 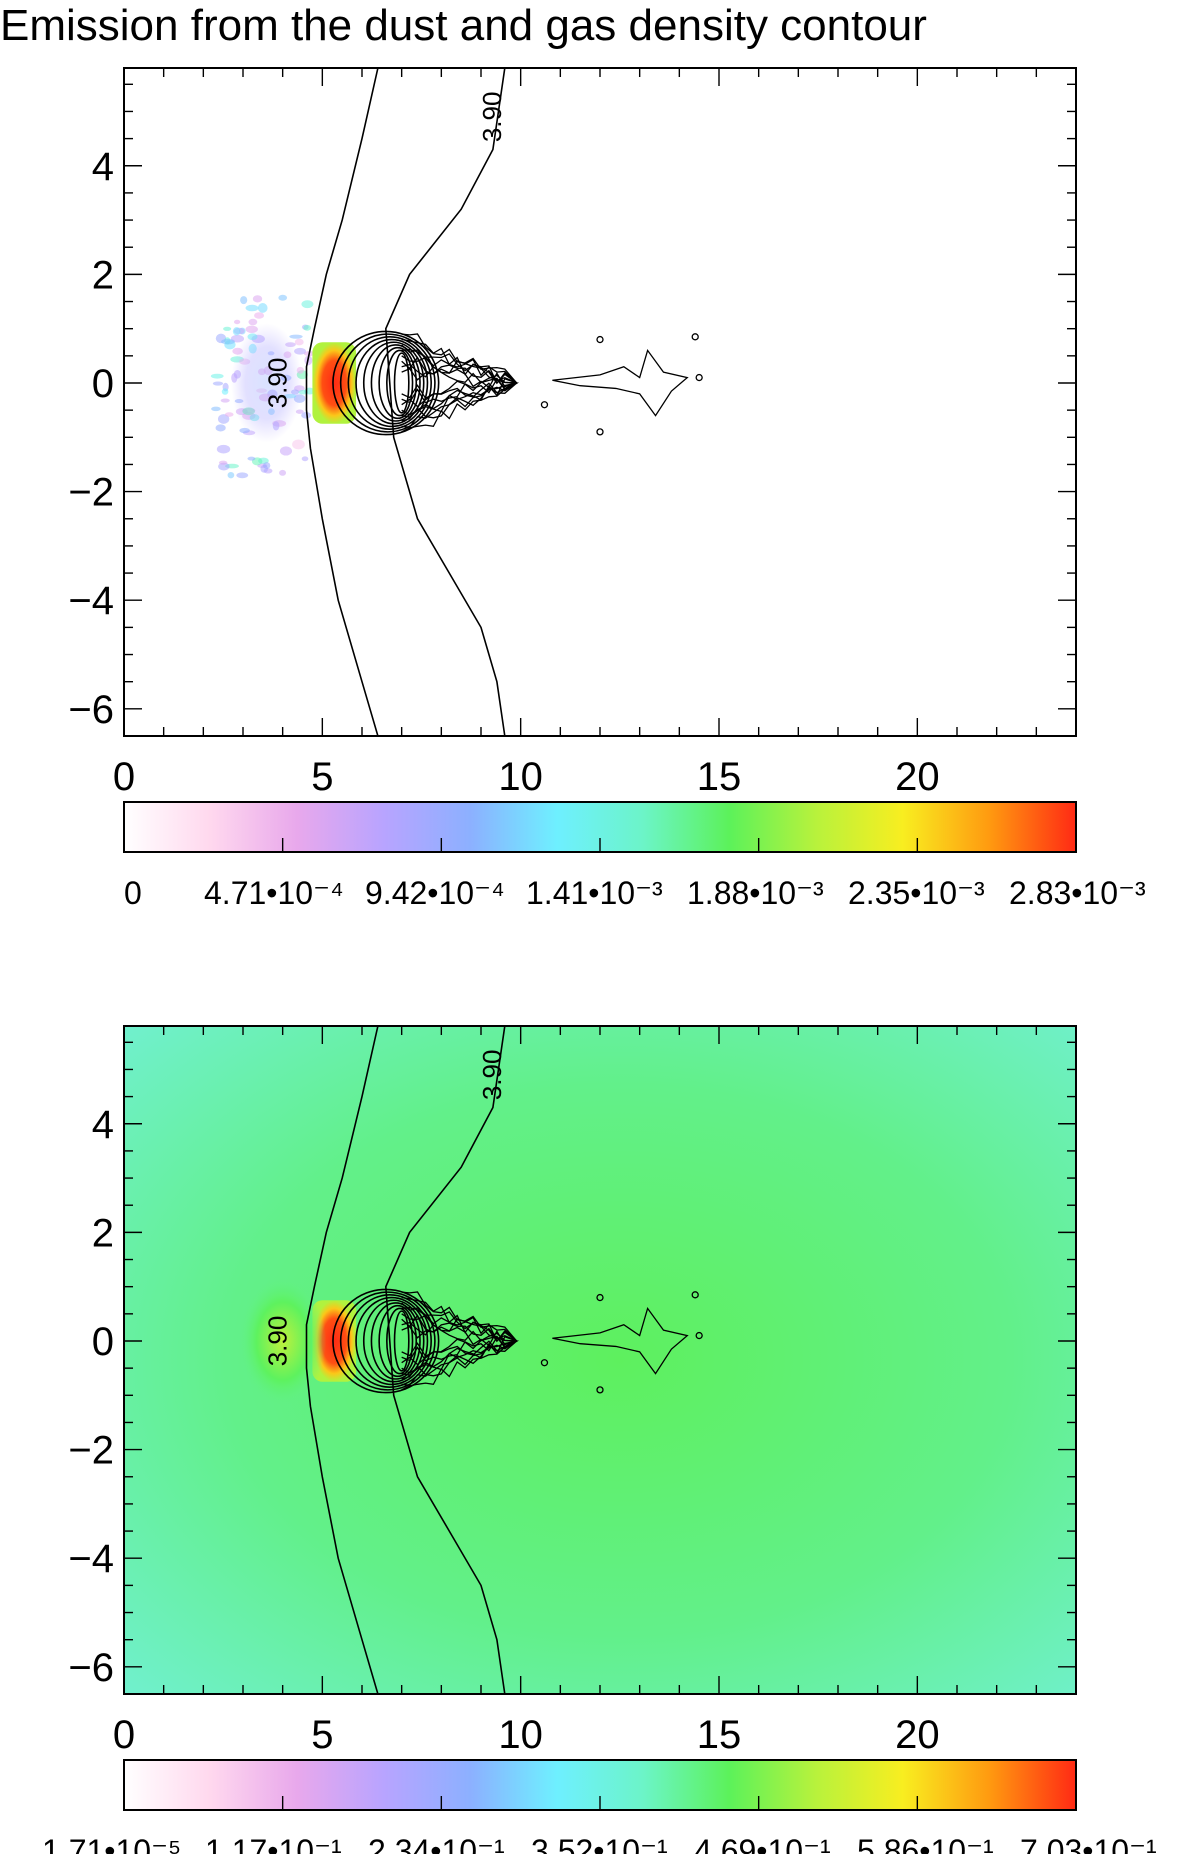 What do you see at coordinates (91, 1559) in the screenshot?
I see `y-tick-label: −4` at bounding box center [91, 1559].